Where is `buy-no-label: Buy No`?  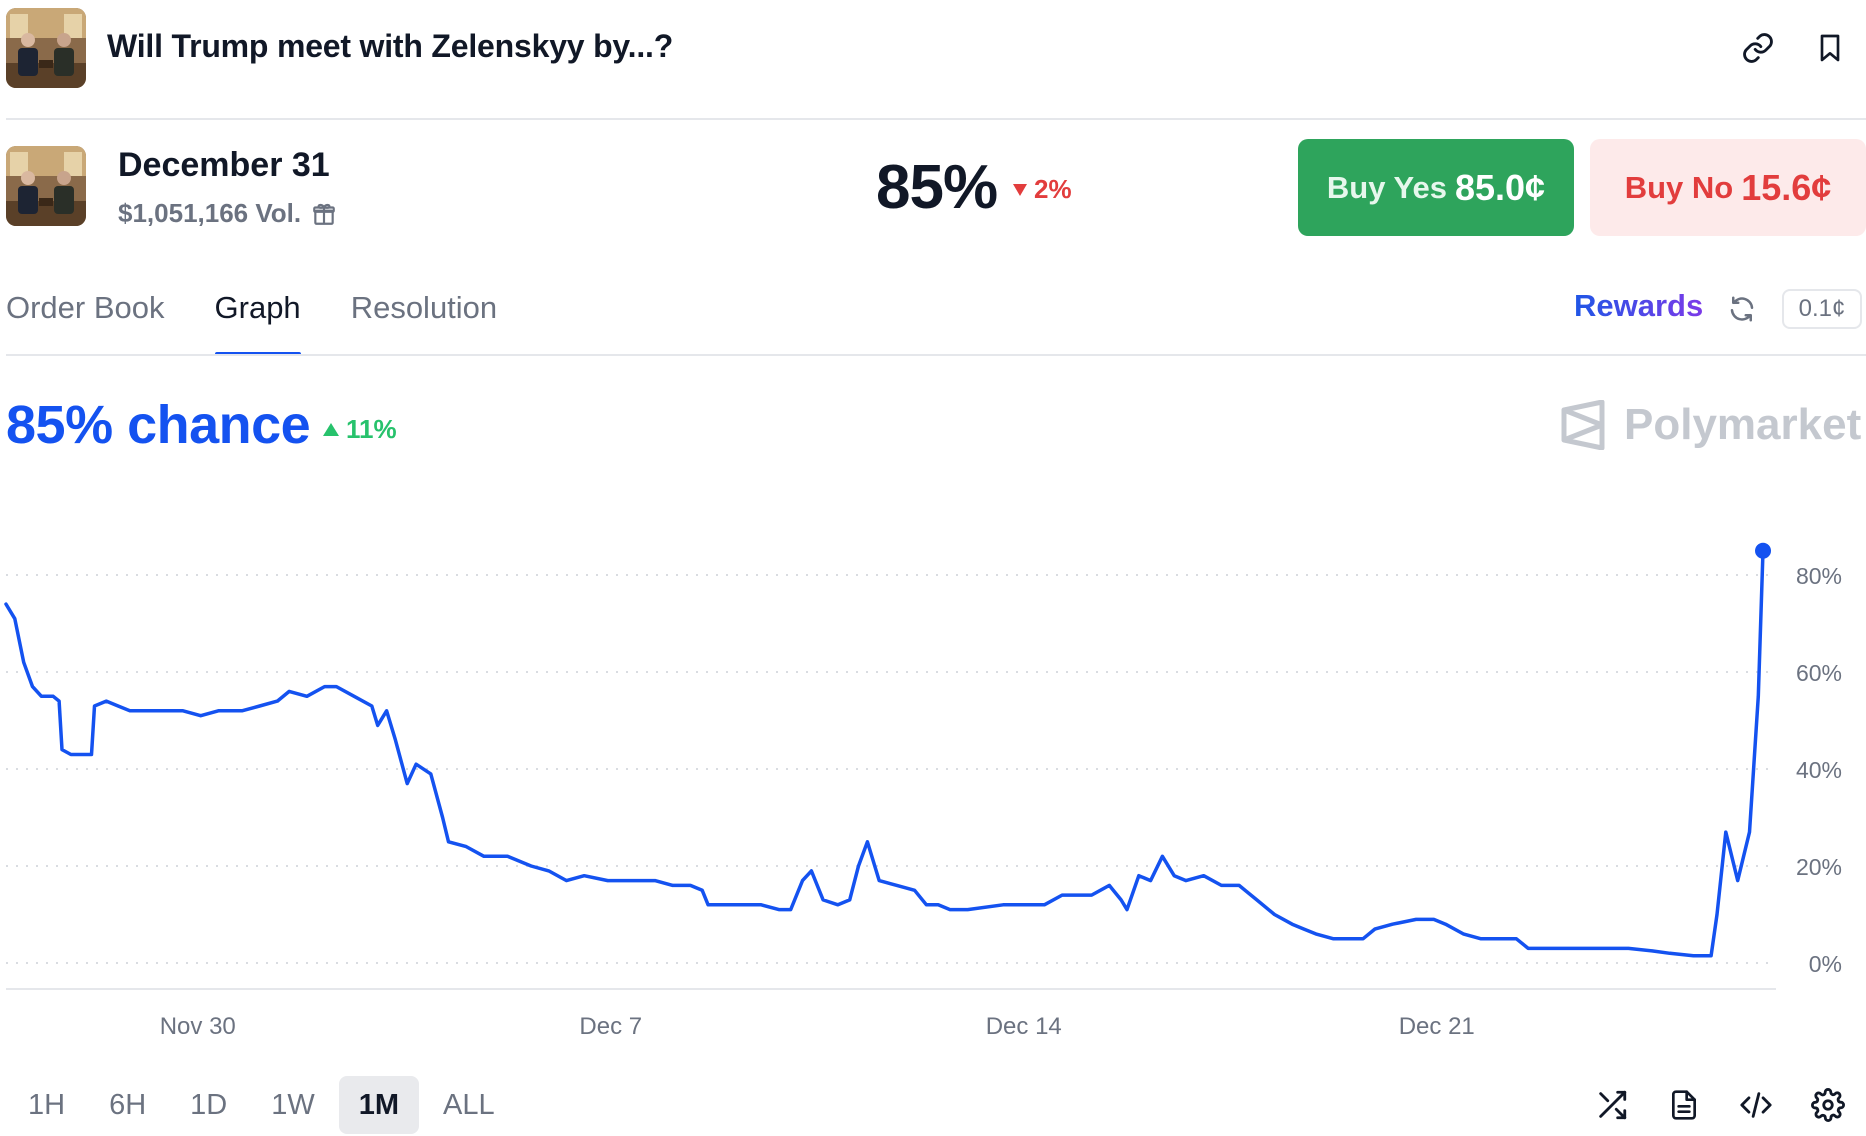 buy-no-label: Buy No is located at coordinates (1679, 187).